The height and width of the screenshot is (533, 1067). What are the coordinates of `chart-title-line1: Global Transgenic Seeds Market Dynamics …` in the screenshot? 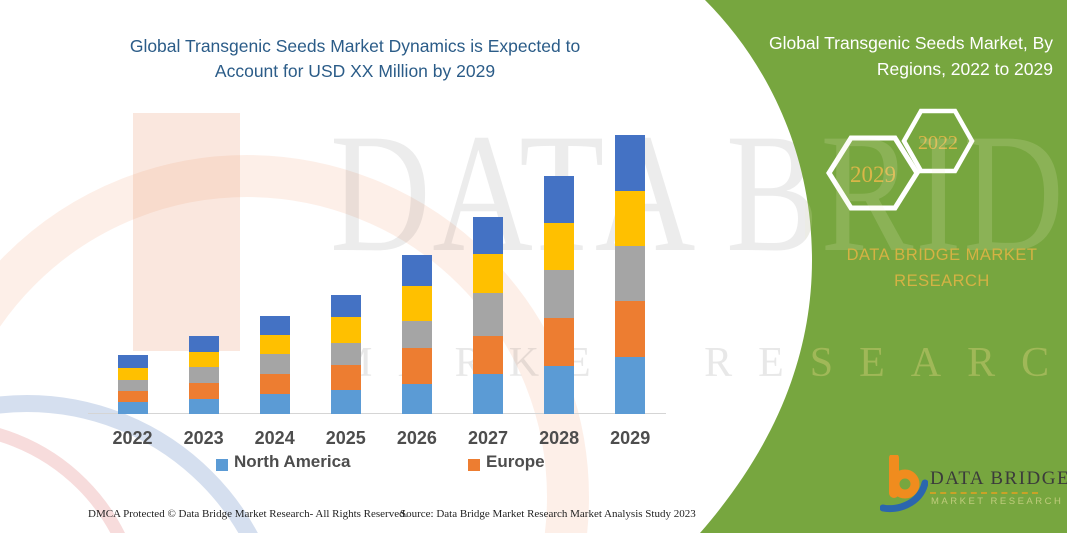 It's located at (355, 46).